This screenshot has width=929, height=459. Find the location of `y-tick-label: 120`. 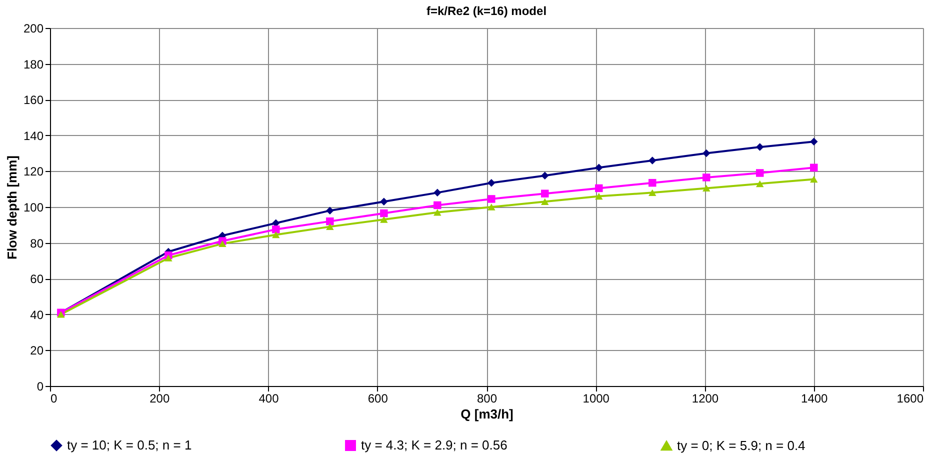

y-tick-label: 120 is located at coordinates (33, 171).